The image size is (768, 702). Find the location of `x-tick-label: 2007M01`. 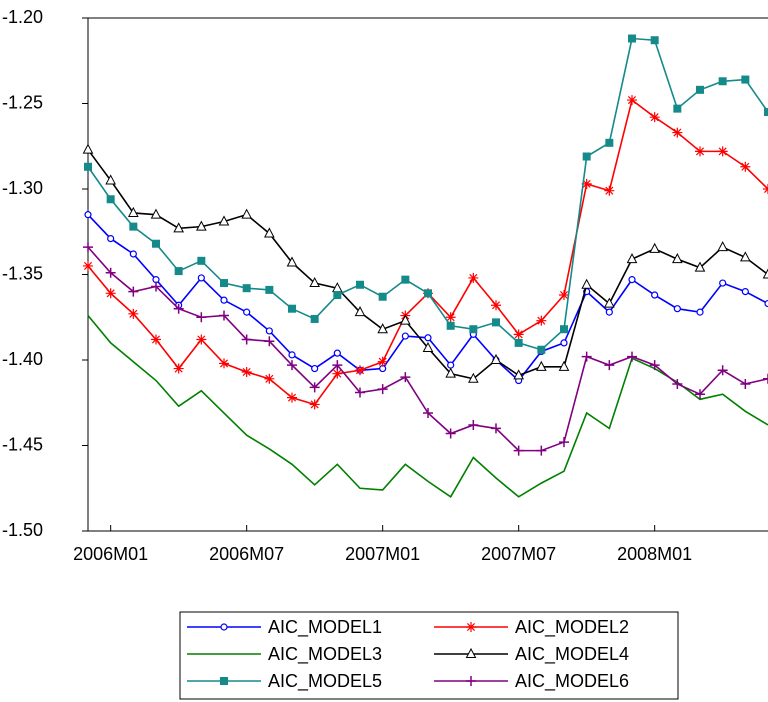

x-tick-label: 2007M01 is located at coordinates (382, 554).